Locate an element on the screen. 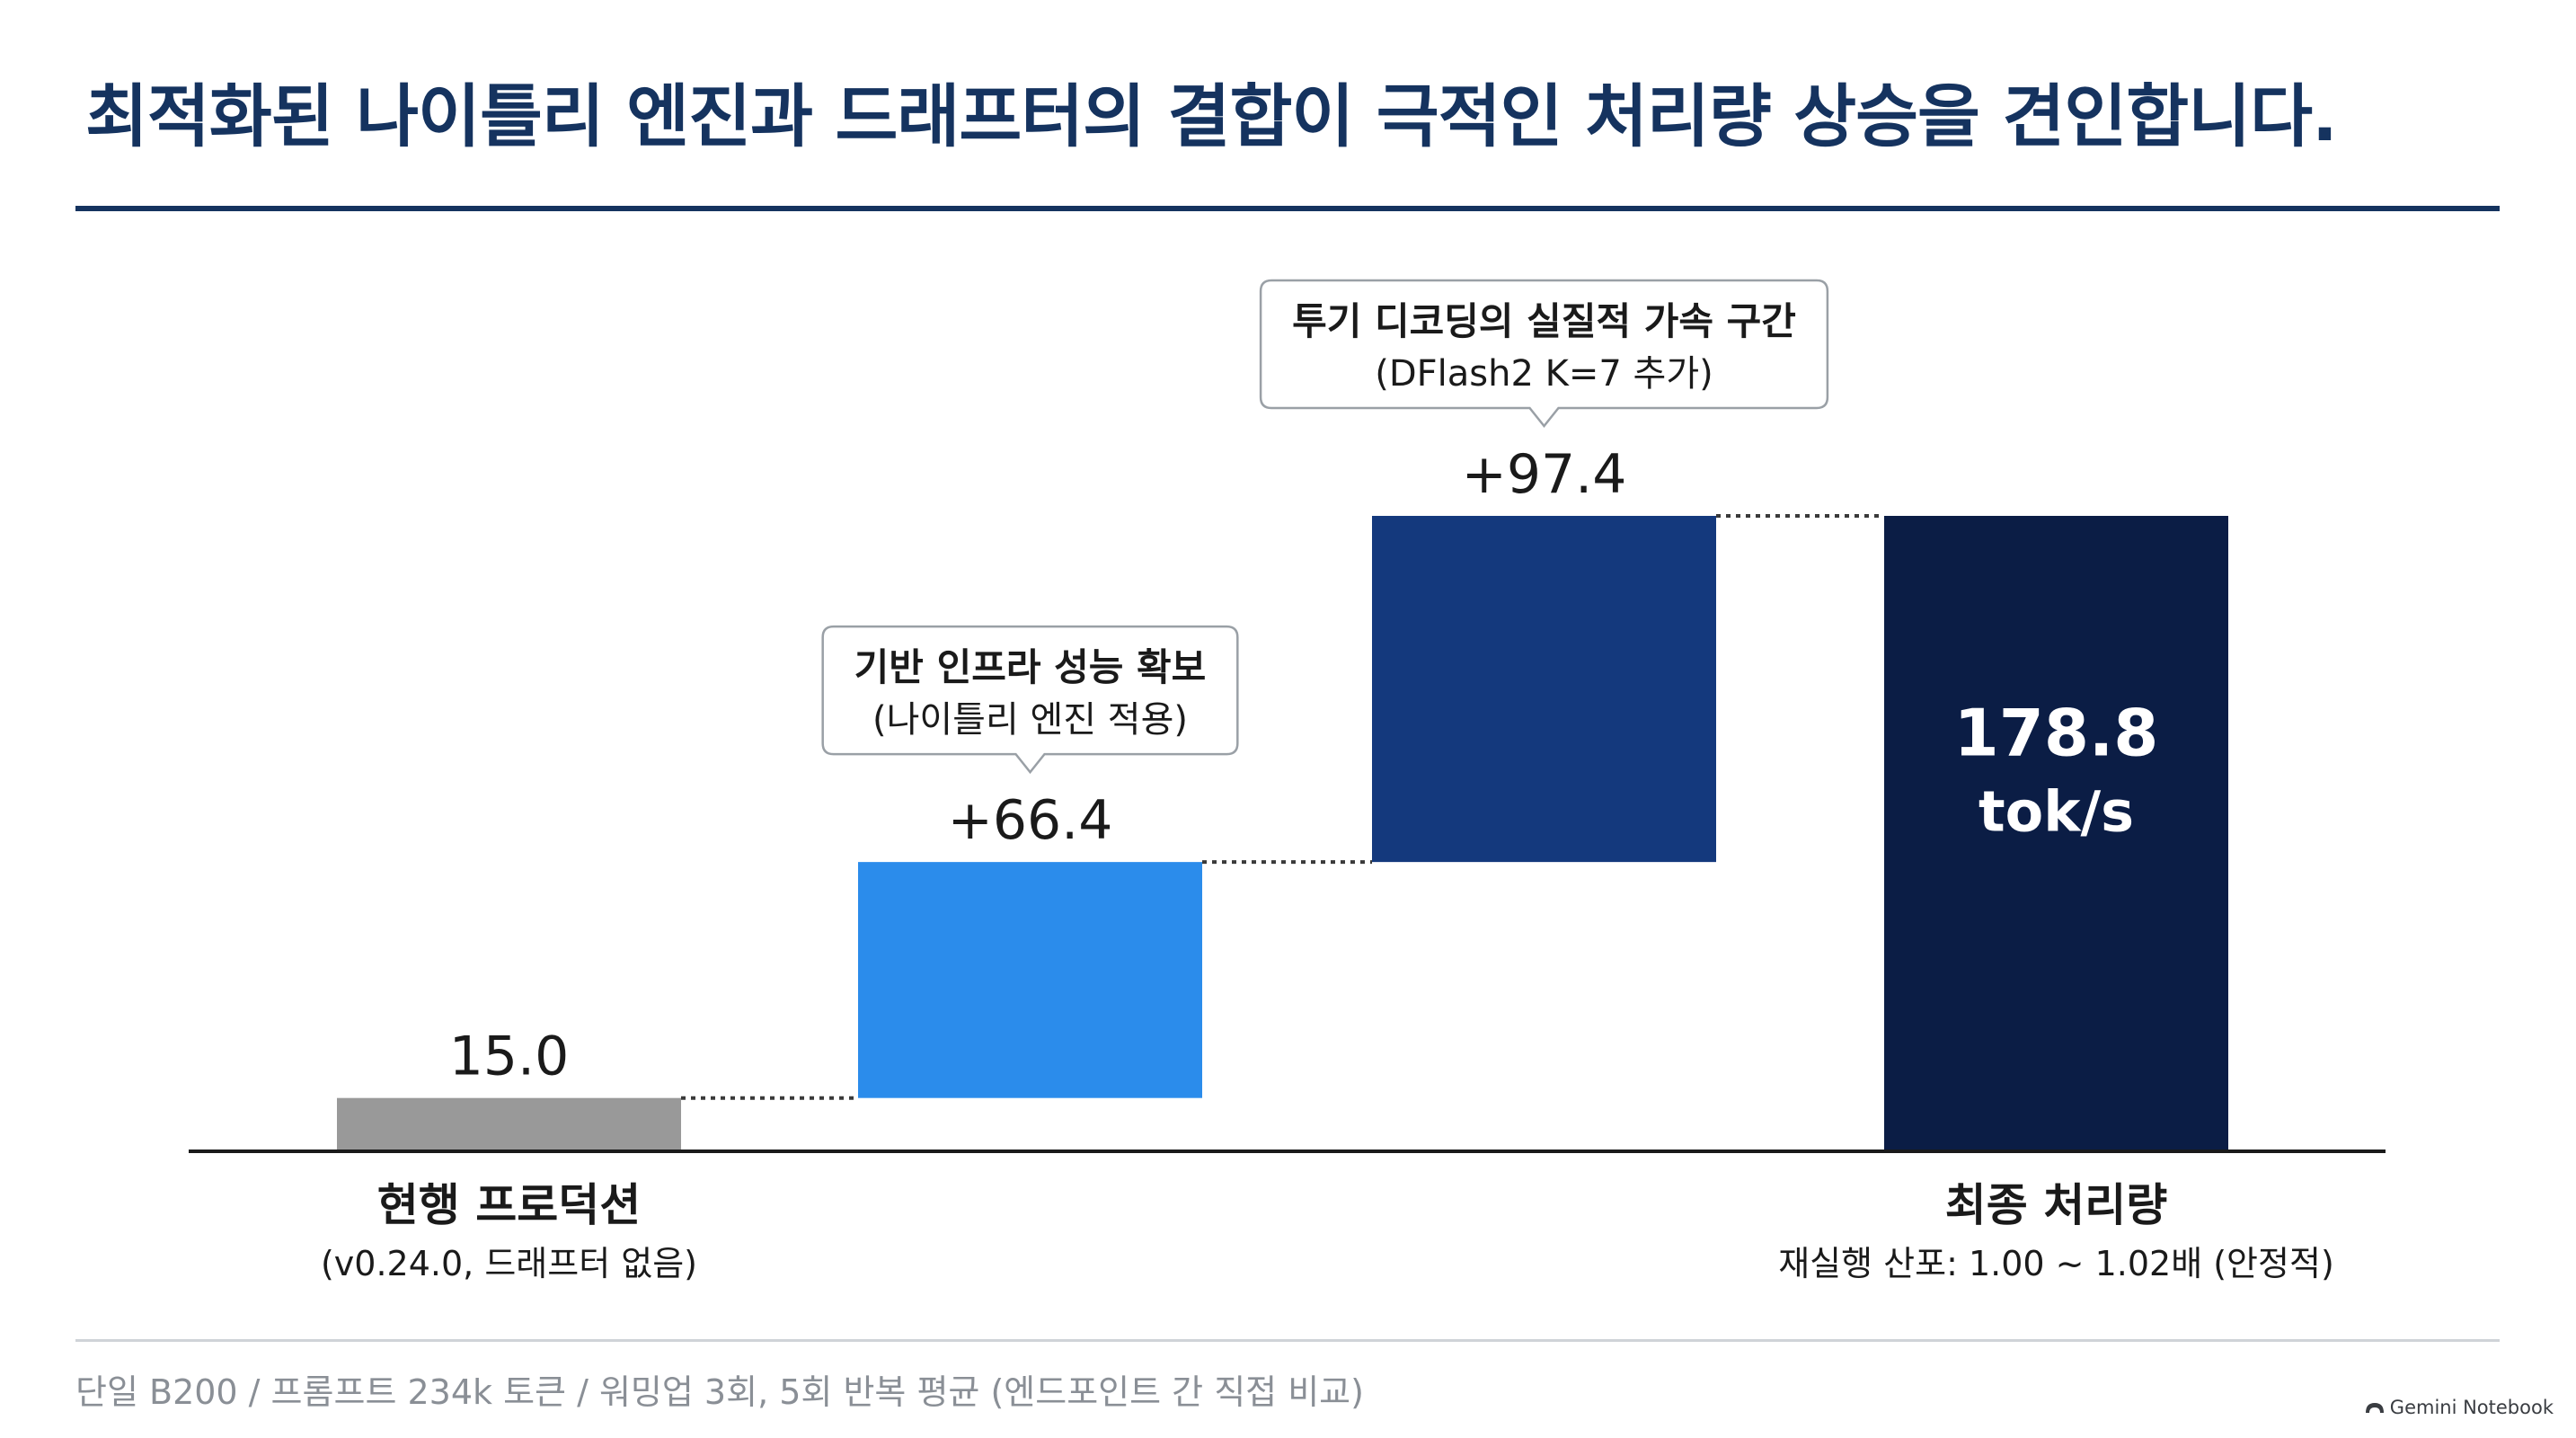 The image size is (2576, 1438). callout-subtitle-1: (DFlash2 K=7 추가) is located at coordinates (1544, 374).